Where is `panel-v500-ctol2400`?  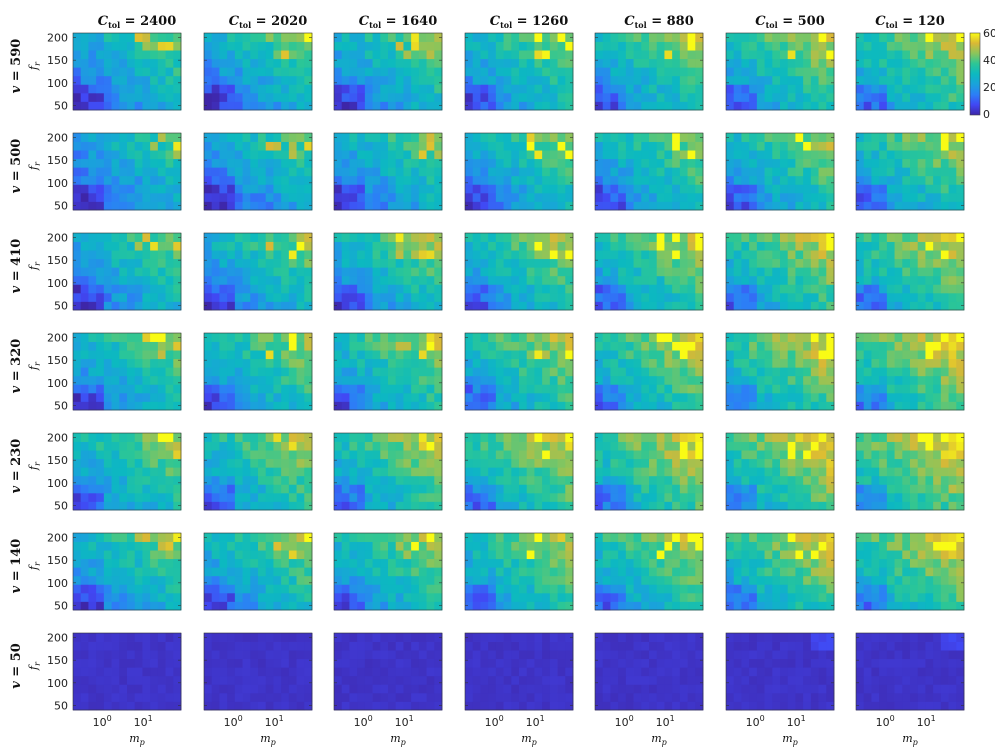
panel-v500-ctol2400 is located at coordinates (127, 171).